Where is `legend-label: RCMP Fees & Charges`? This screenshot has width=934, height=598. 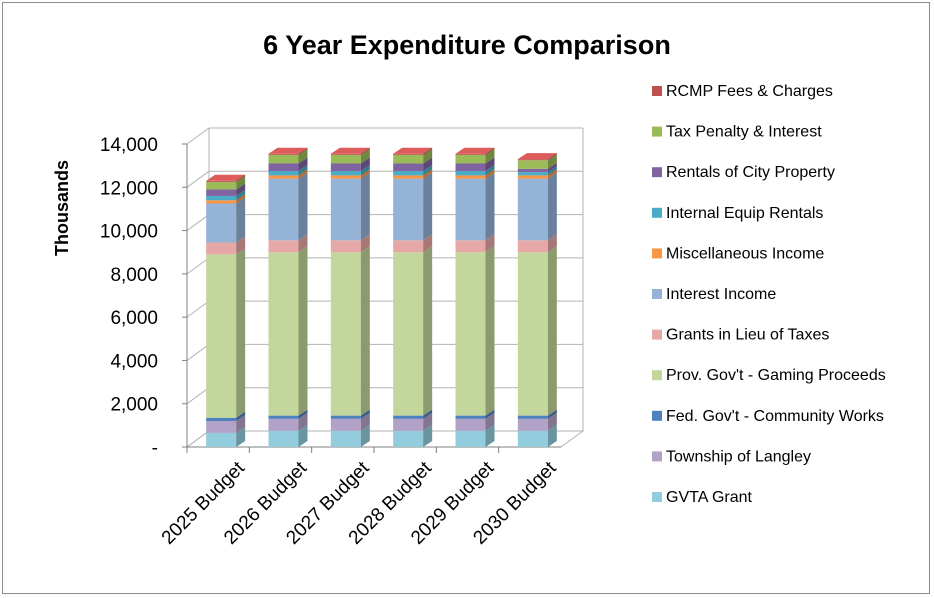 legend-label: RCMP Fees & Charges is located at coordinates (749, 91).